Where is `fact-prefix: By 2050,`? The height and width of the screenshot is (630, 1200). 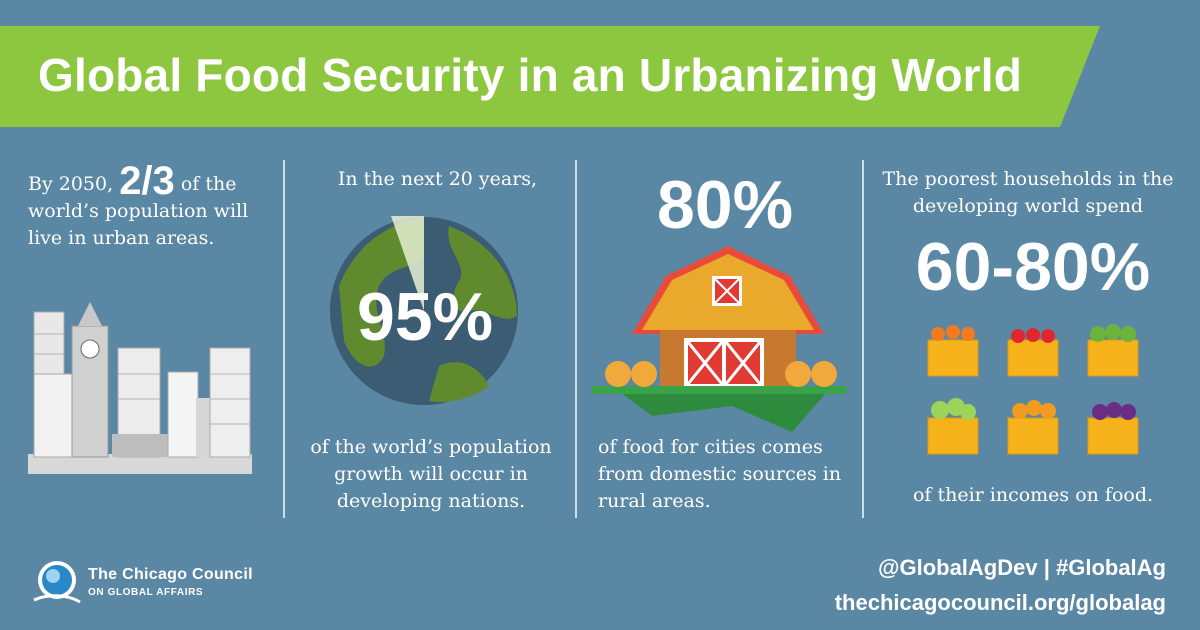 fact-prefix: By 2050, is located at coordinates (71, 184).